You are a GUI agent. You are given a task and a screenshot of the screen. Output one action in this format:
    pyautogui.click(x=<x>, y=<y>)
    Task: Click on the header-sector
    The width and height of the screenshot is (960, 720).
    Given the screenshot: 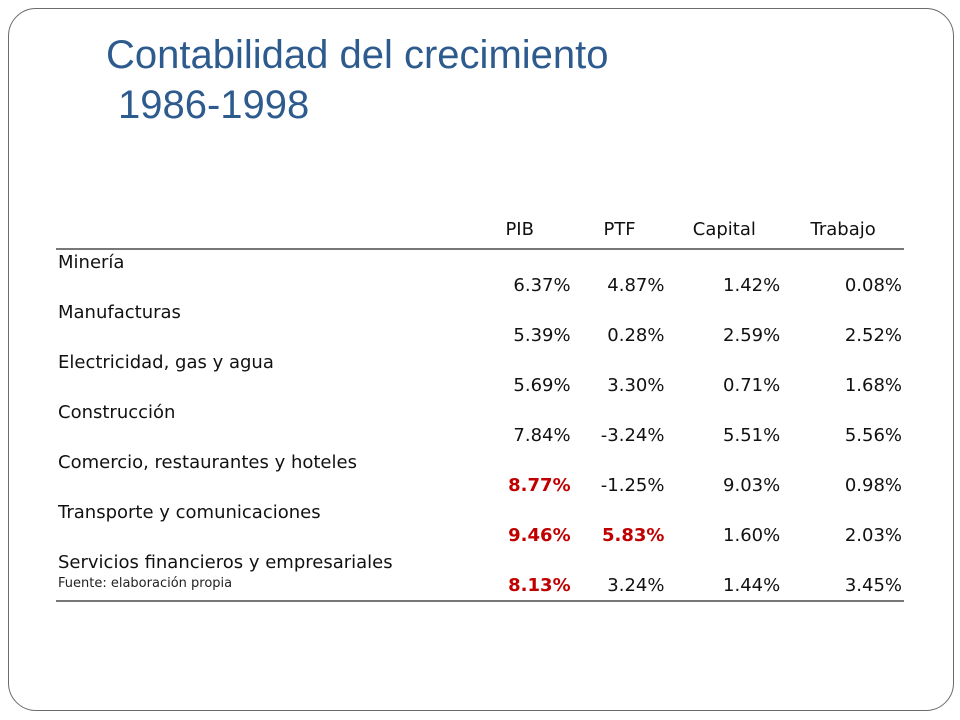 What is the action you would take?
    pyautogui.click(x=261, y=230)
    